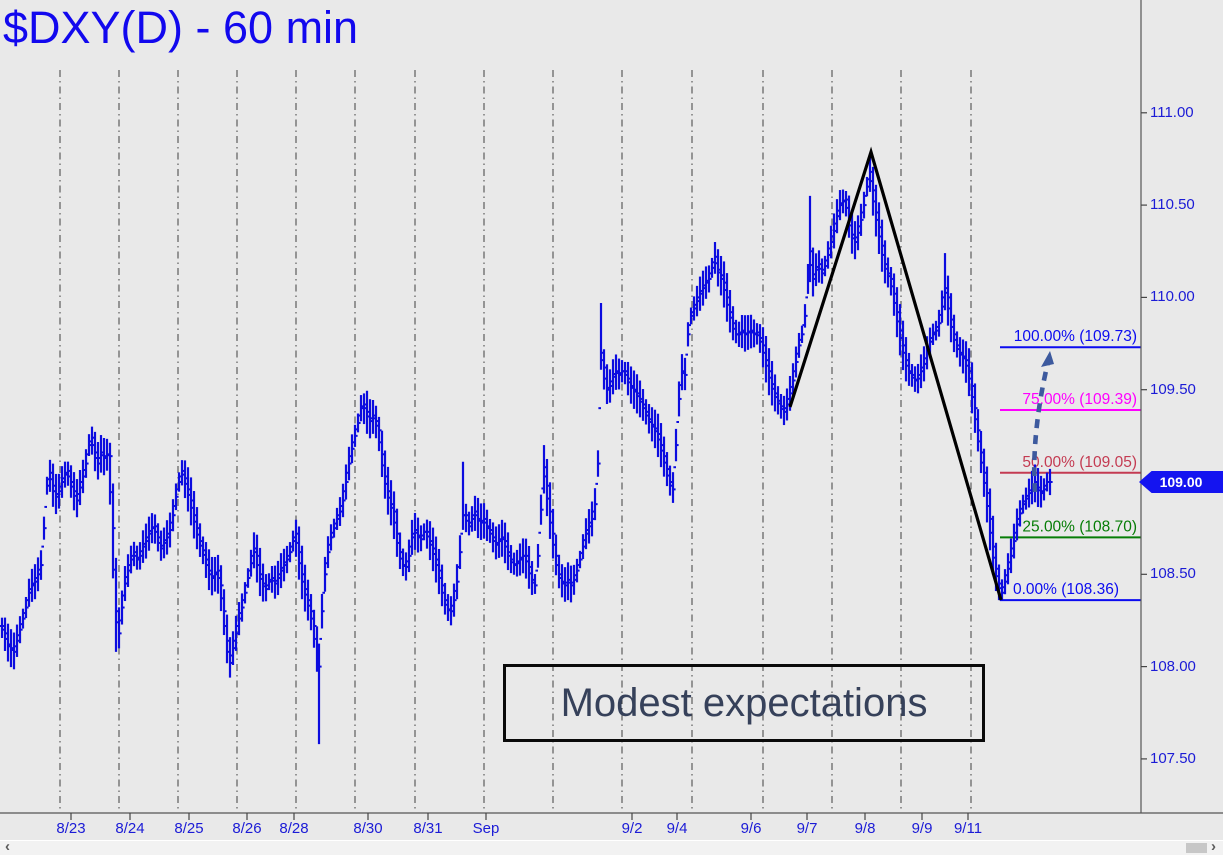 The width and height of the screenshot is (1223, 855). I want to click on date-axis-label: 8/30, so click(368, 828).